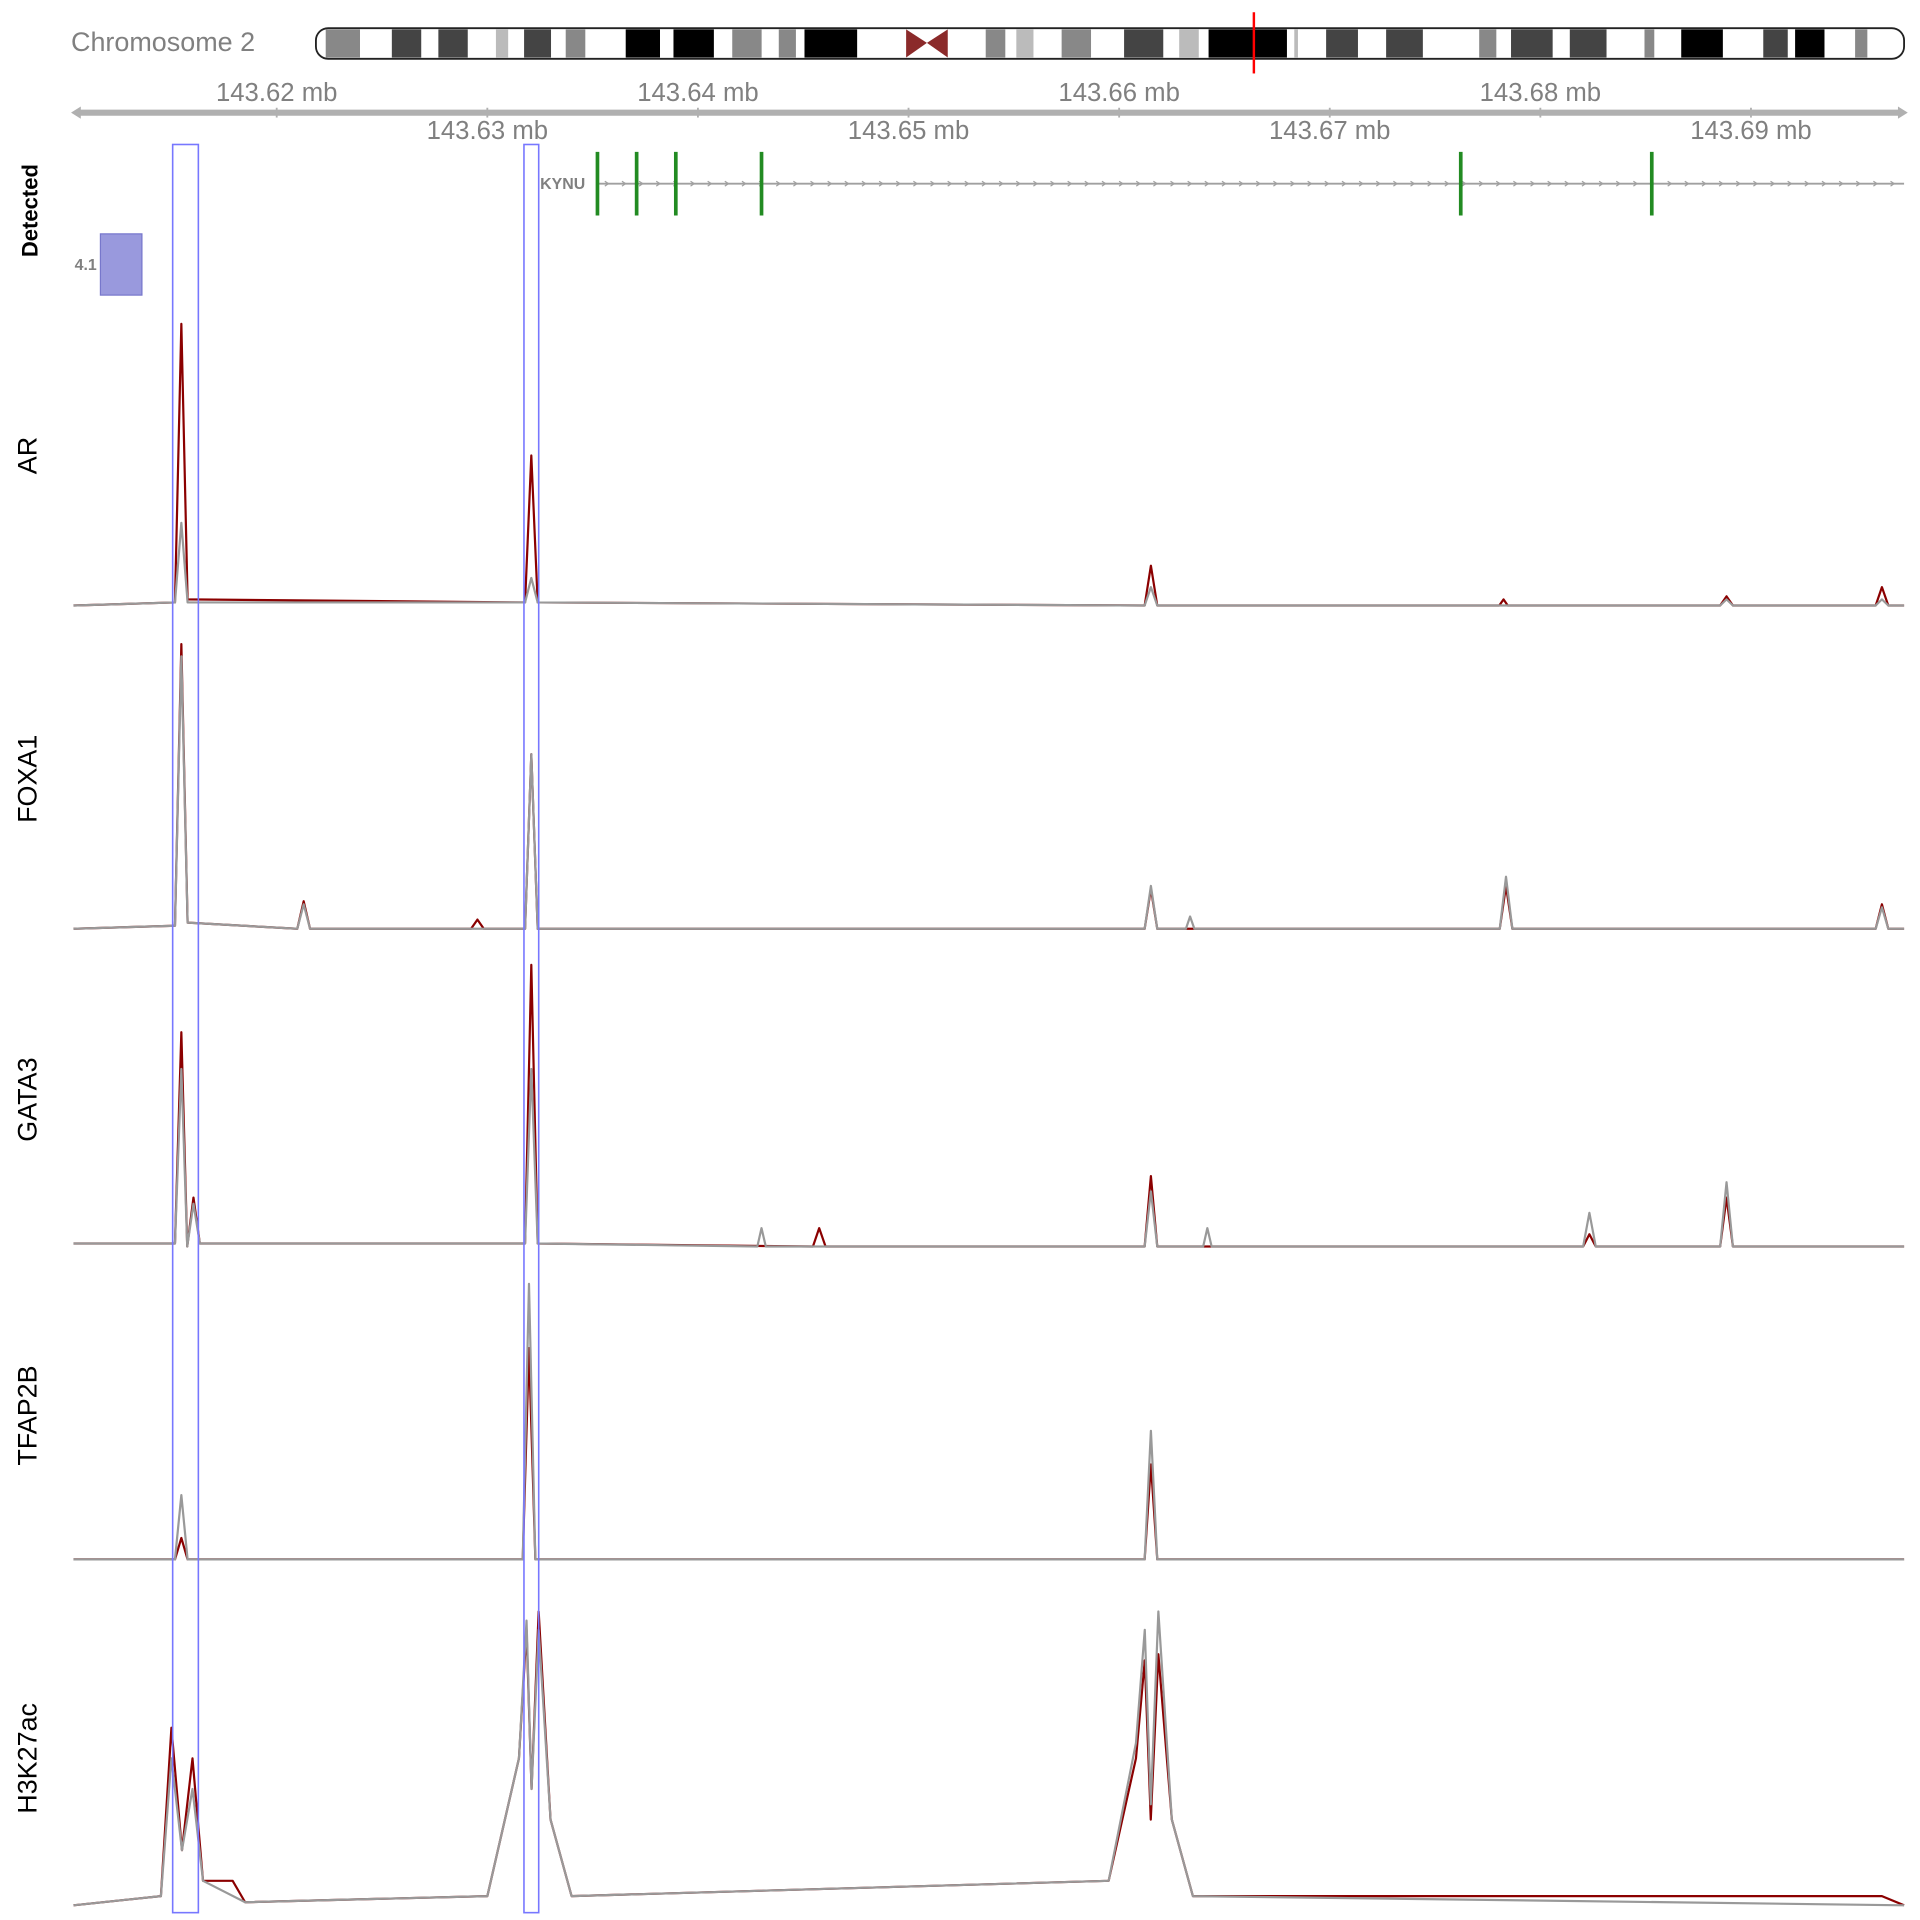 The width and height of the screenshot is (1920, 1920). What do you see at coordinates (30, 210) in the screenshot?
I see `detected-track-title: Detected` at bounding box center [30, 210].